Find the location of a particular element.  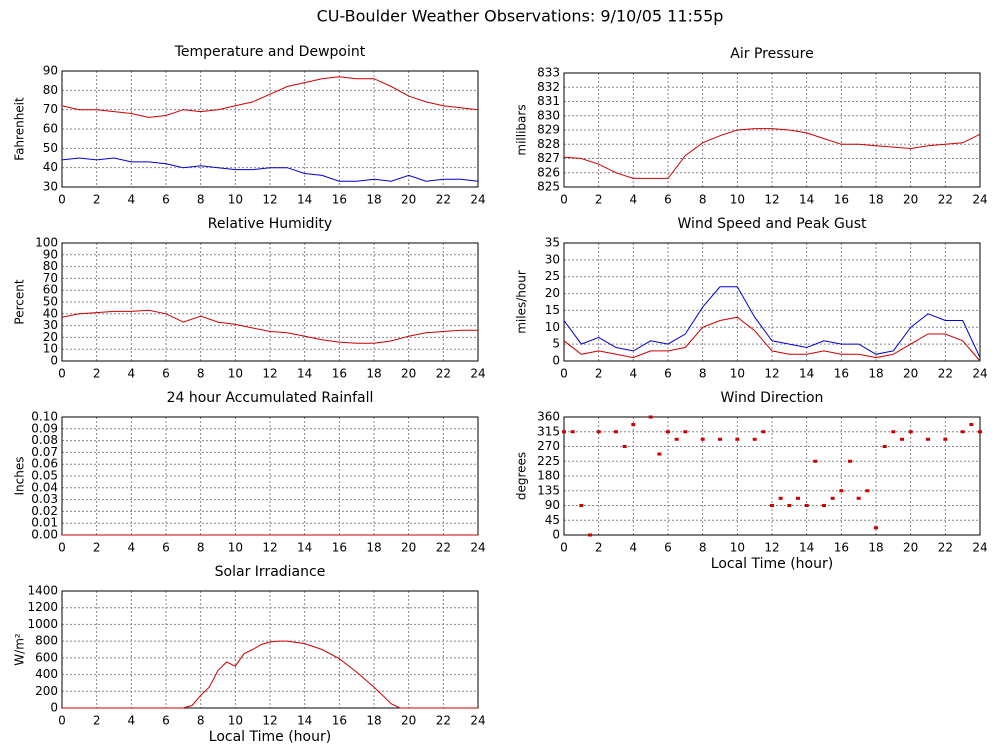

y-tick-label: 45 is located at coordinates (552, 520).